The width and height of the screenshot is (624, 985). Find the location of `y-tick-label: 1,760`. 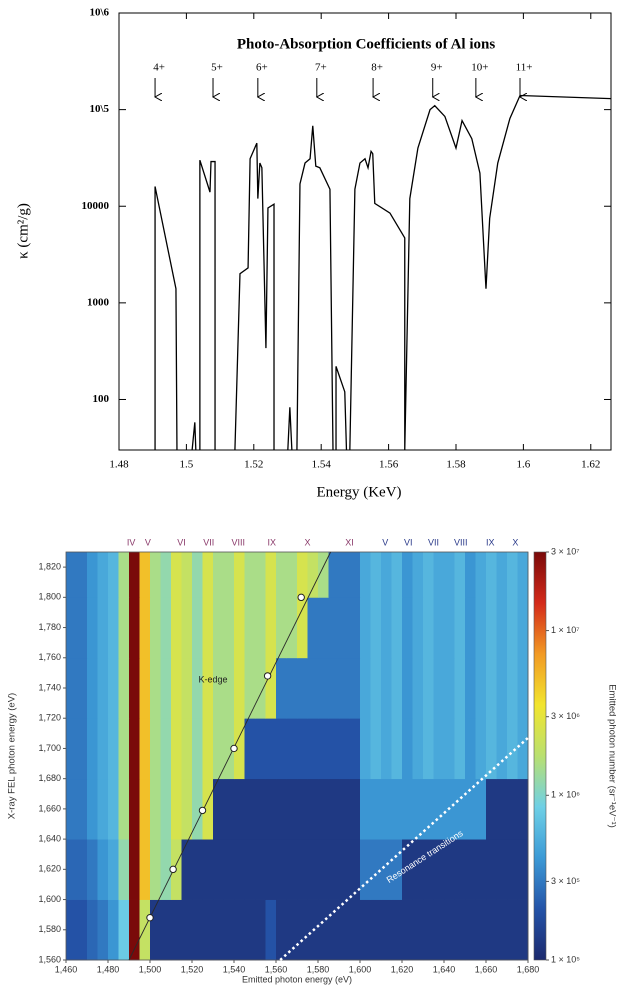

y-tick-label: 1,760 is located at coordinates (49, 657).